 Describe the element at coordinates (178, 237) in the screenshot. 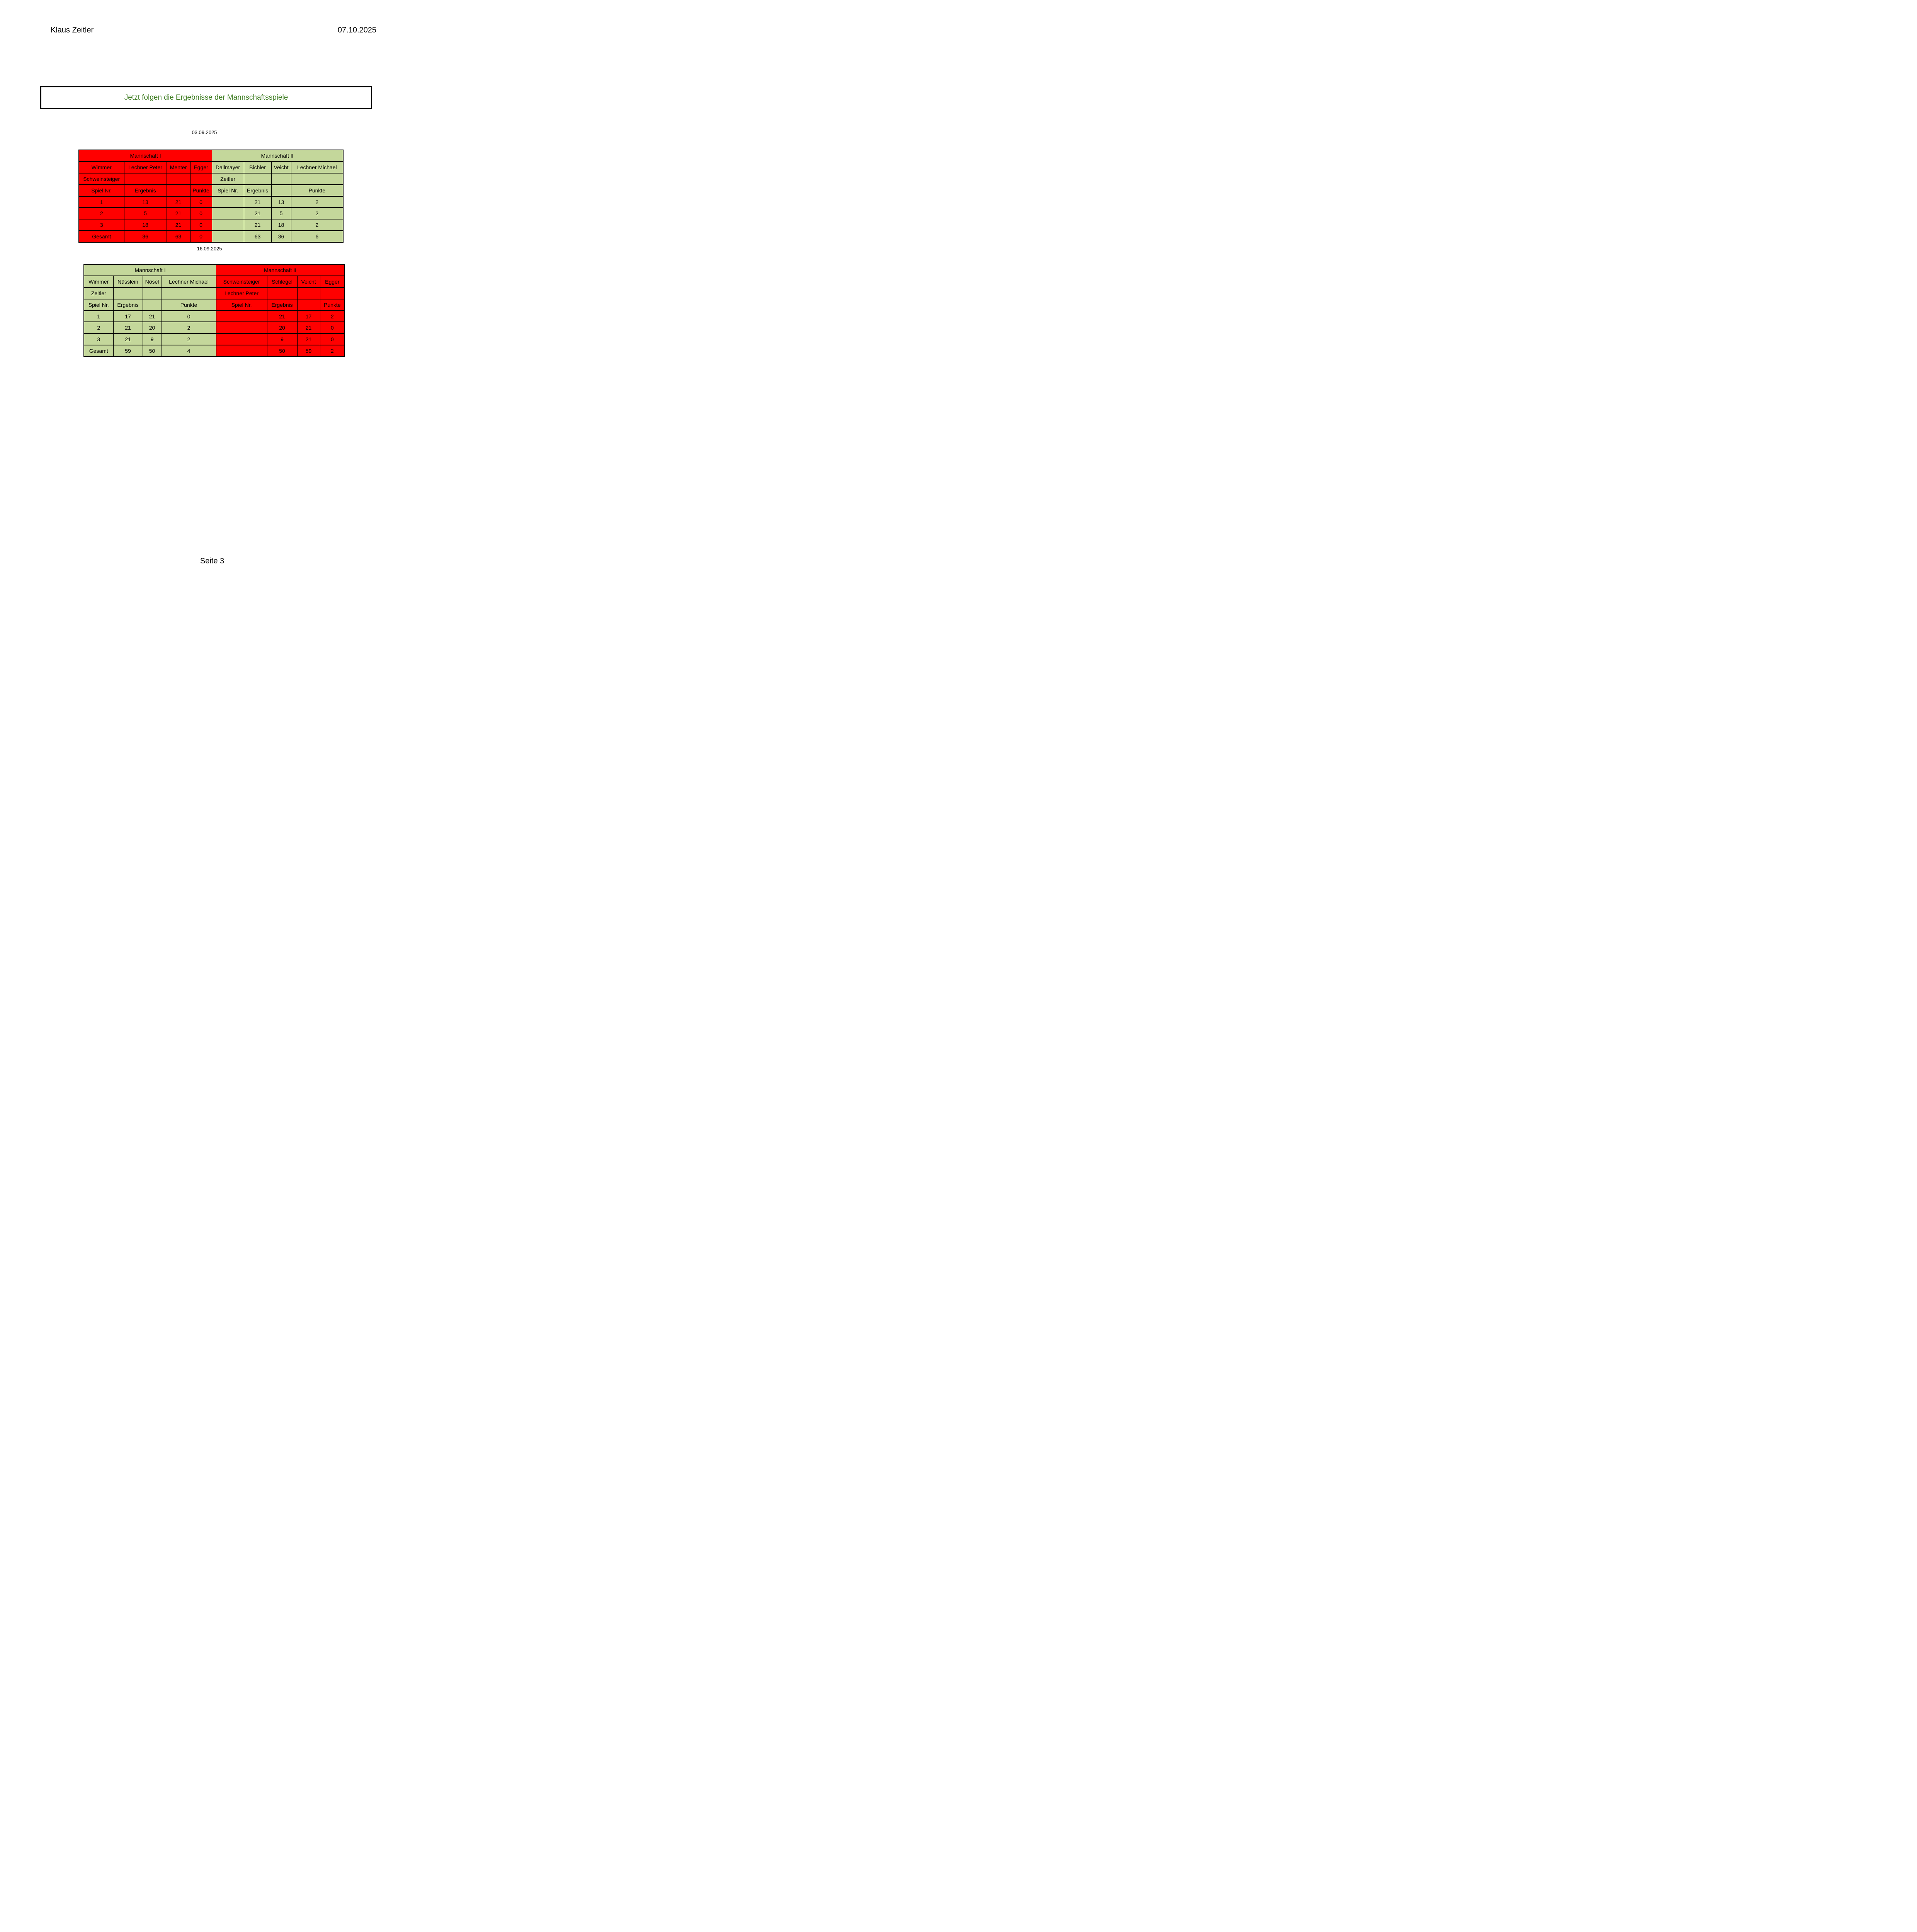

I see `total-cell: 63` at that location.